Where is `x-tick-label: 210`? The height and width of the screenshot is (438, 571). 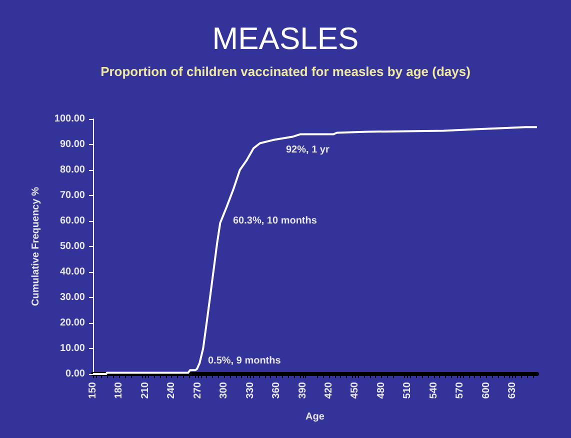
x-tick-label: 210 is located at coordinates (145, 390).